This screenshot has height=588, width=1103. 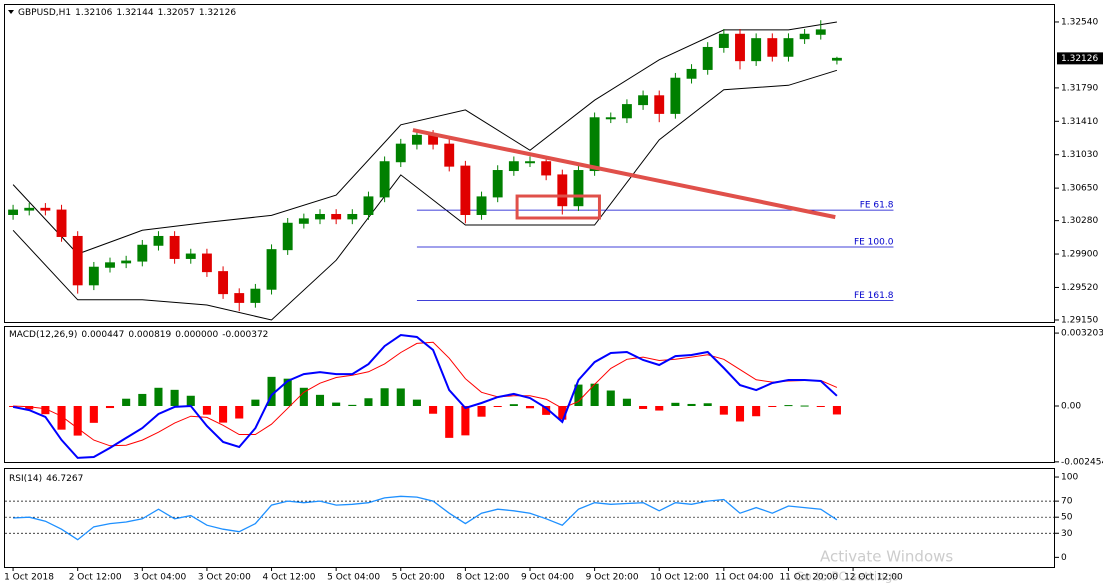 I want to click on x-tick-label: 1 Oct 2018, so click(x=29, y=578).